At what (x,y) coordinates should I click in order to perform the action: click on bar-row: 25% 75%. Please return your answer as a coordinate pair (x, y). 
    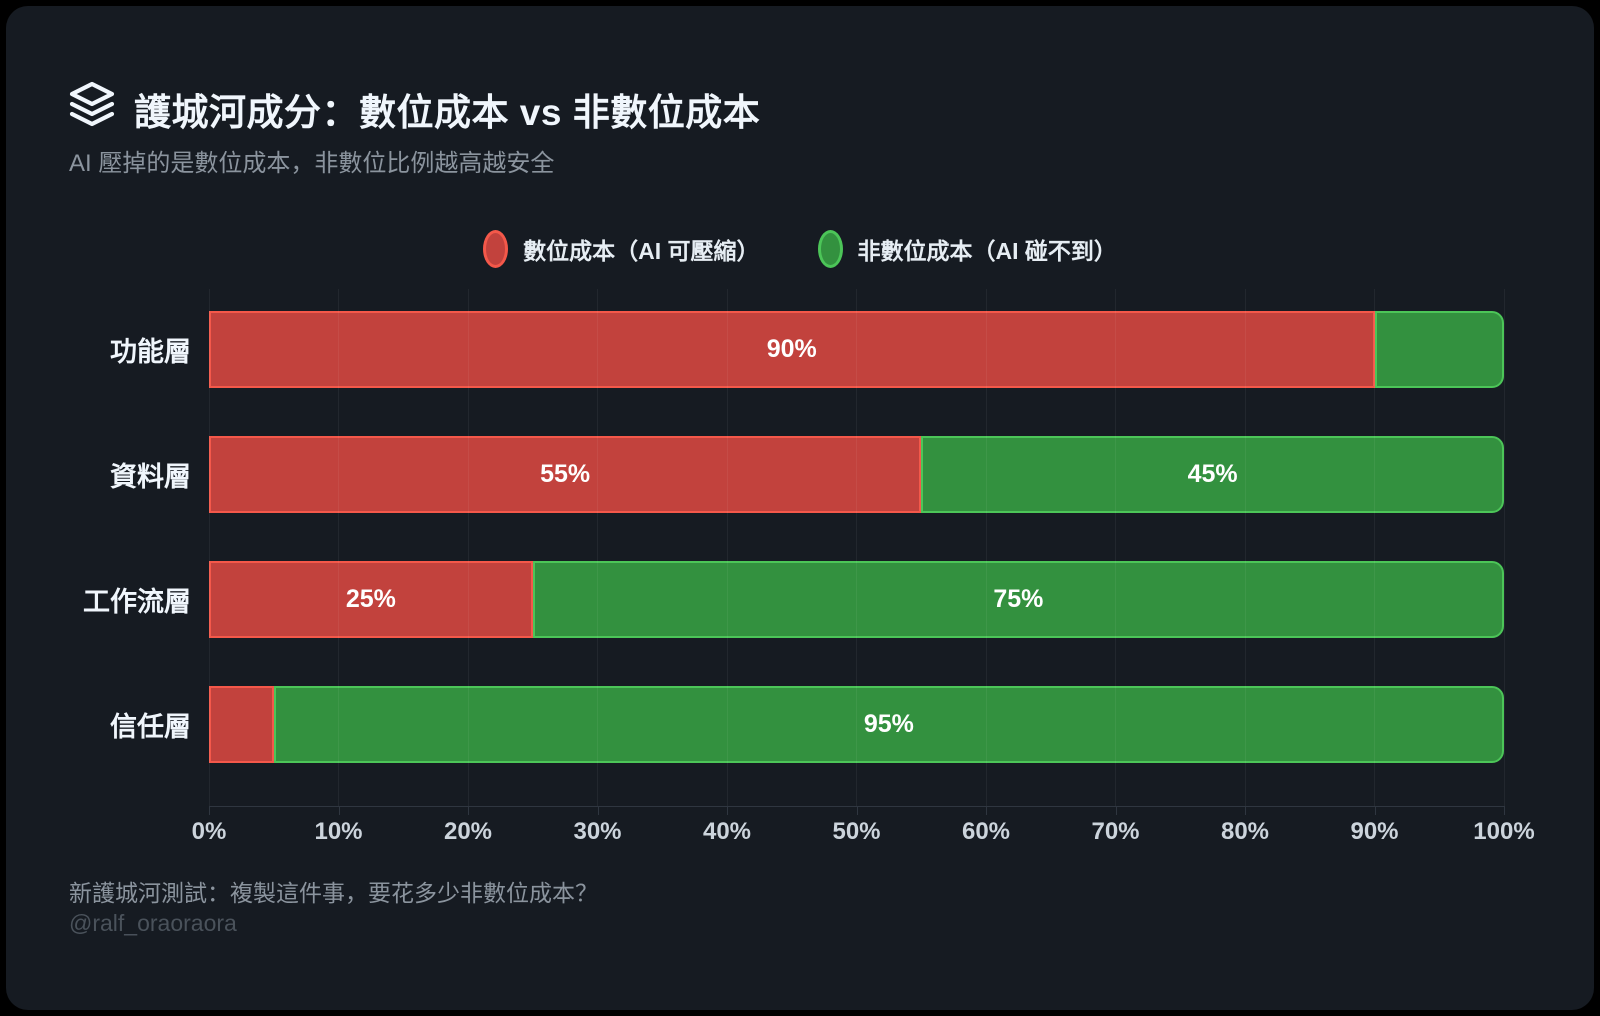
    Looking at the image, I should click on (856, 599).